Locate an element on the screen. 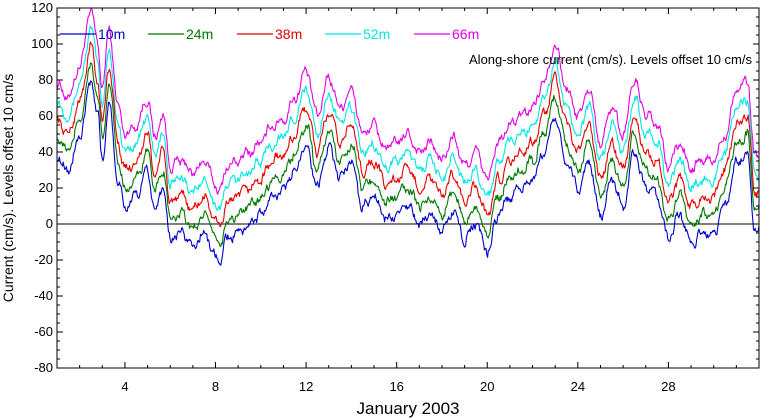 The image size is (765, 418). legend-label-38m: 38m is located at coordinates (288, 34).